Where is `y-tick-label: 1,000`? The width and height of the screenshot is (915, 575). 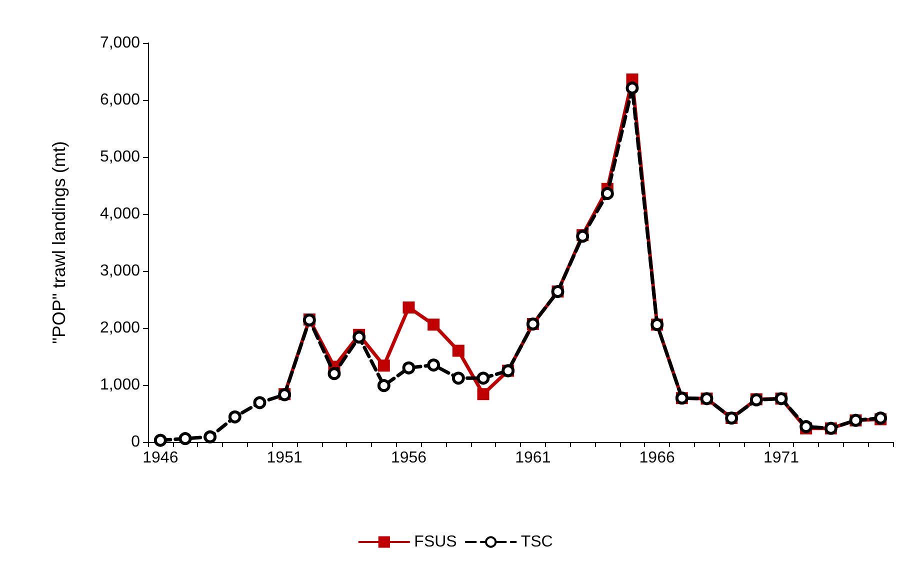
y-tick-label: 1,000 is located at coordinates (120, 385).